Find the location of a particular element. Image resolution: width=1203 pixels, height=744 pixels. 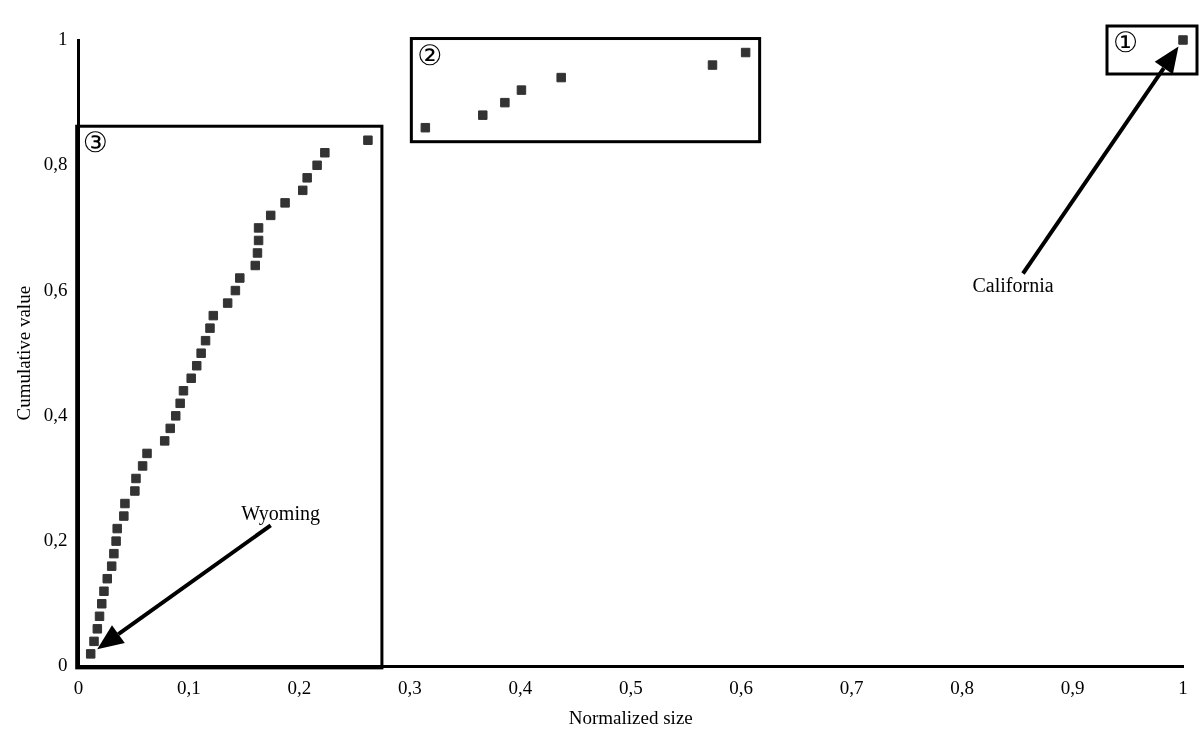

x-axis-title: Normalized size is located at coordinates (630, 717).